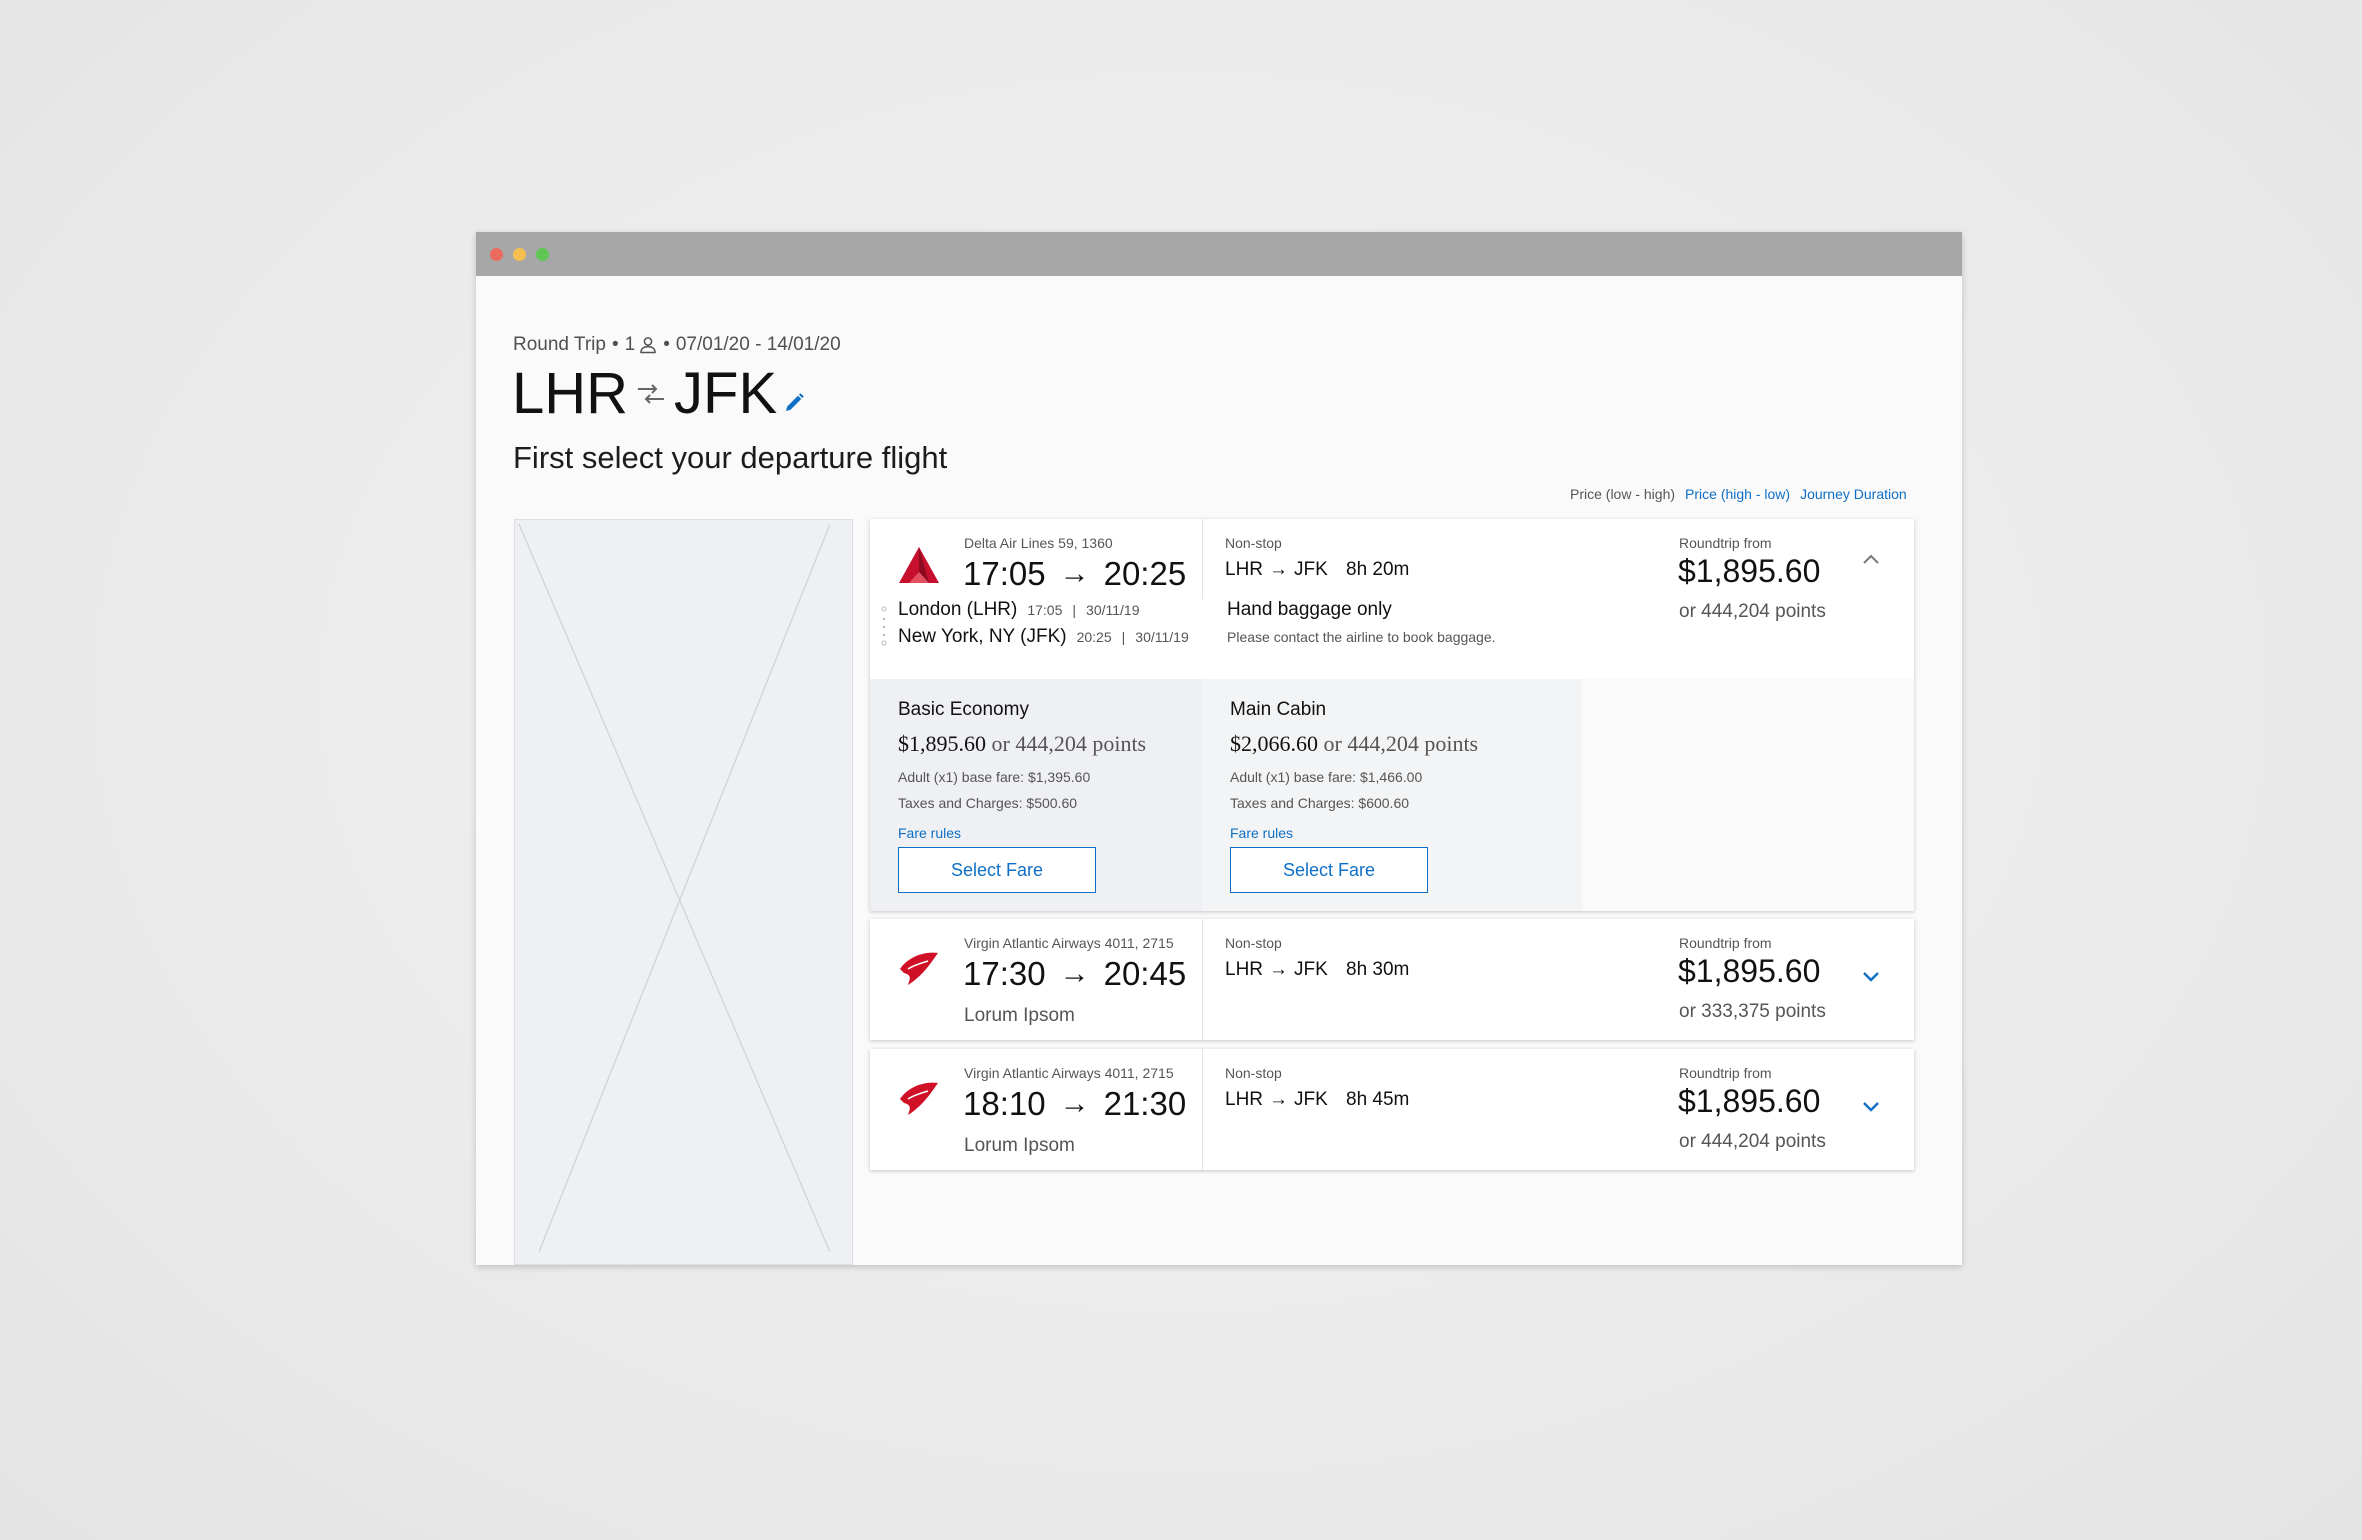  I want to click on fare-price-amount: $1,895.60, so click(942, 743).